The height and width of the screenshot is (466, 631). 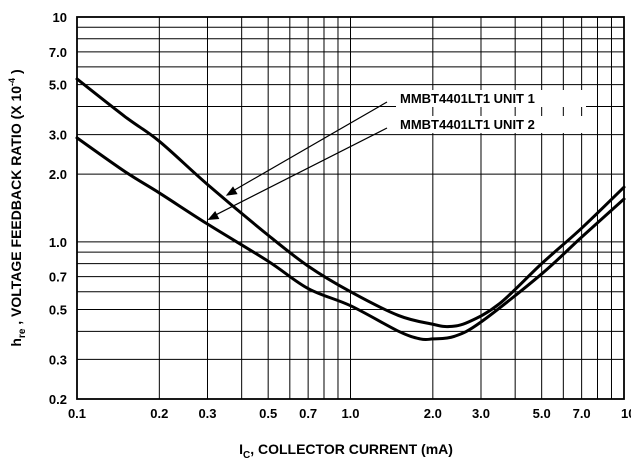 What do you see at coordinates (58, 359) in the screenshot?
I see `y-tick-label: 0.3` at bounding box center [58, 359].